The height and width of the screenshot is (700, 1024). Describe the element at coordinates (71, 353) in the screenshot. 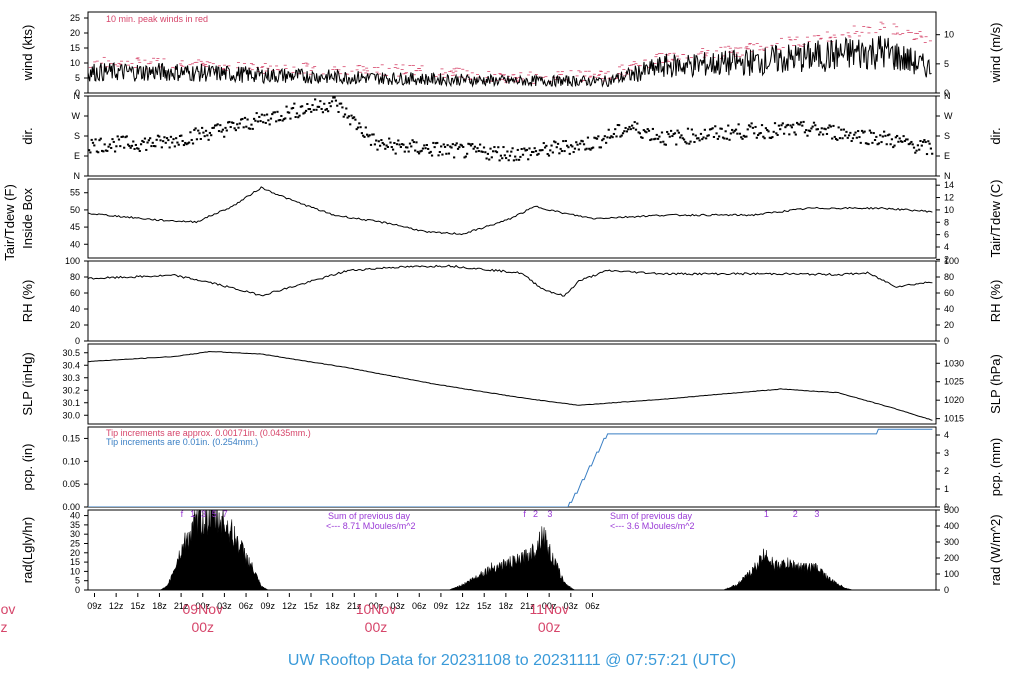

I see `y-tick-label-left: 30.5` at that location.